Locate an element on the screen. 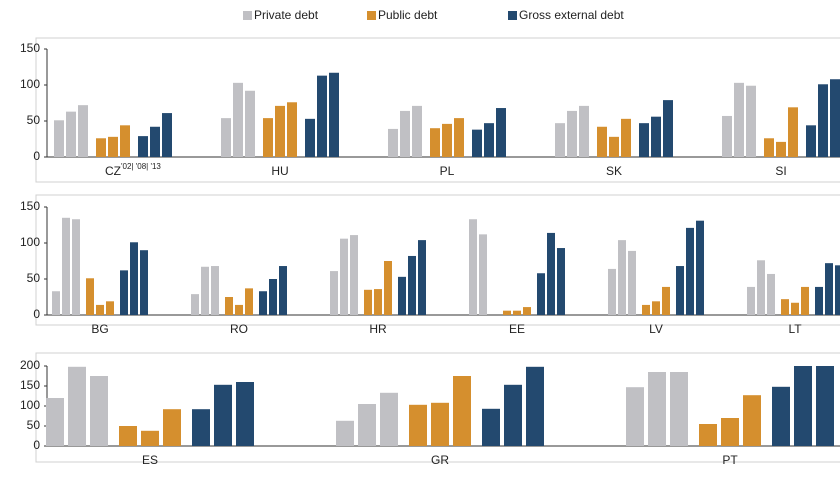  legend-label: Gross external debt is located at coordinates (571, 15).